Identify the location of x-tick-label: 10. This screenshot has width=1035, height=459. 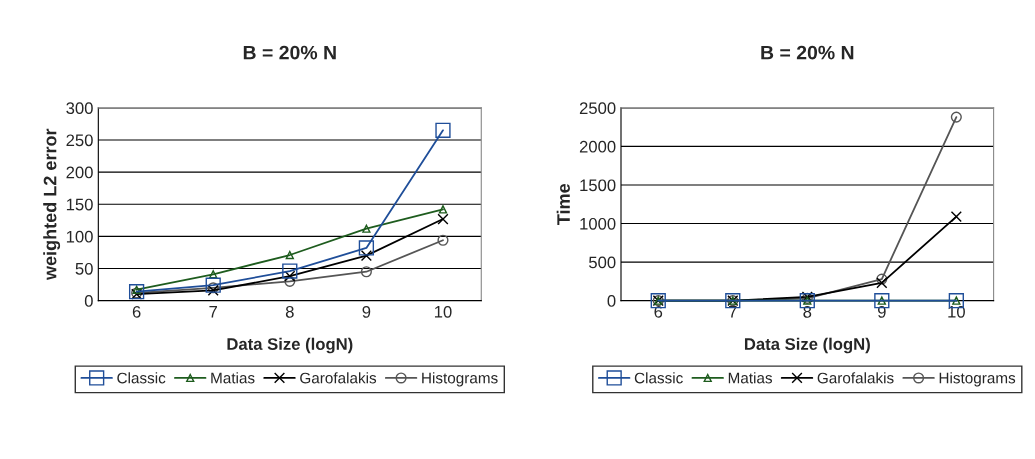
(443, 311).